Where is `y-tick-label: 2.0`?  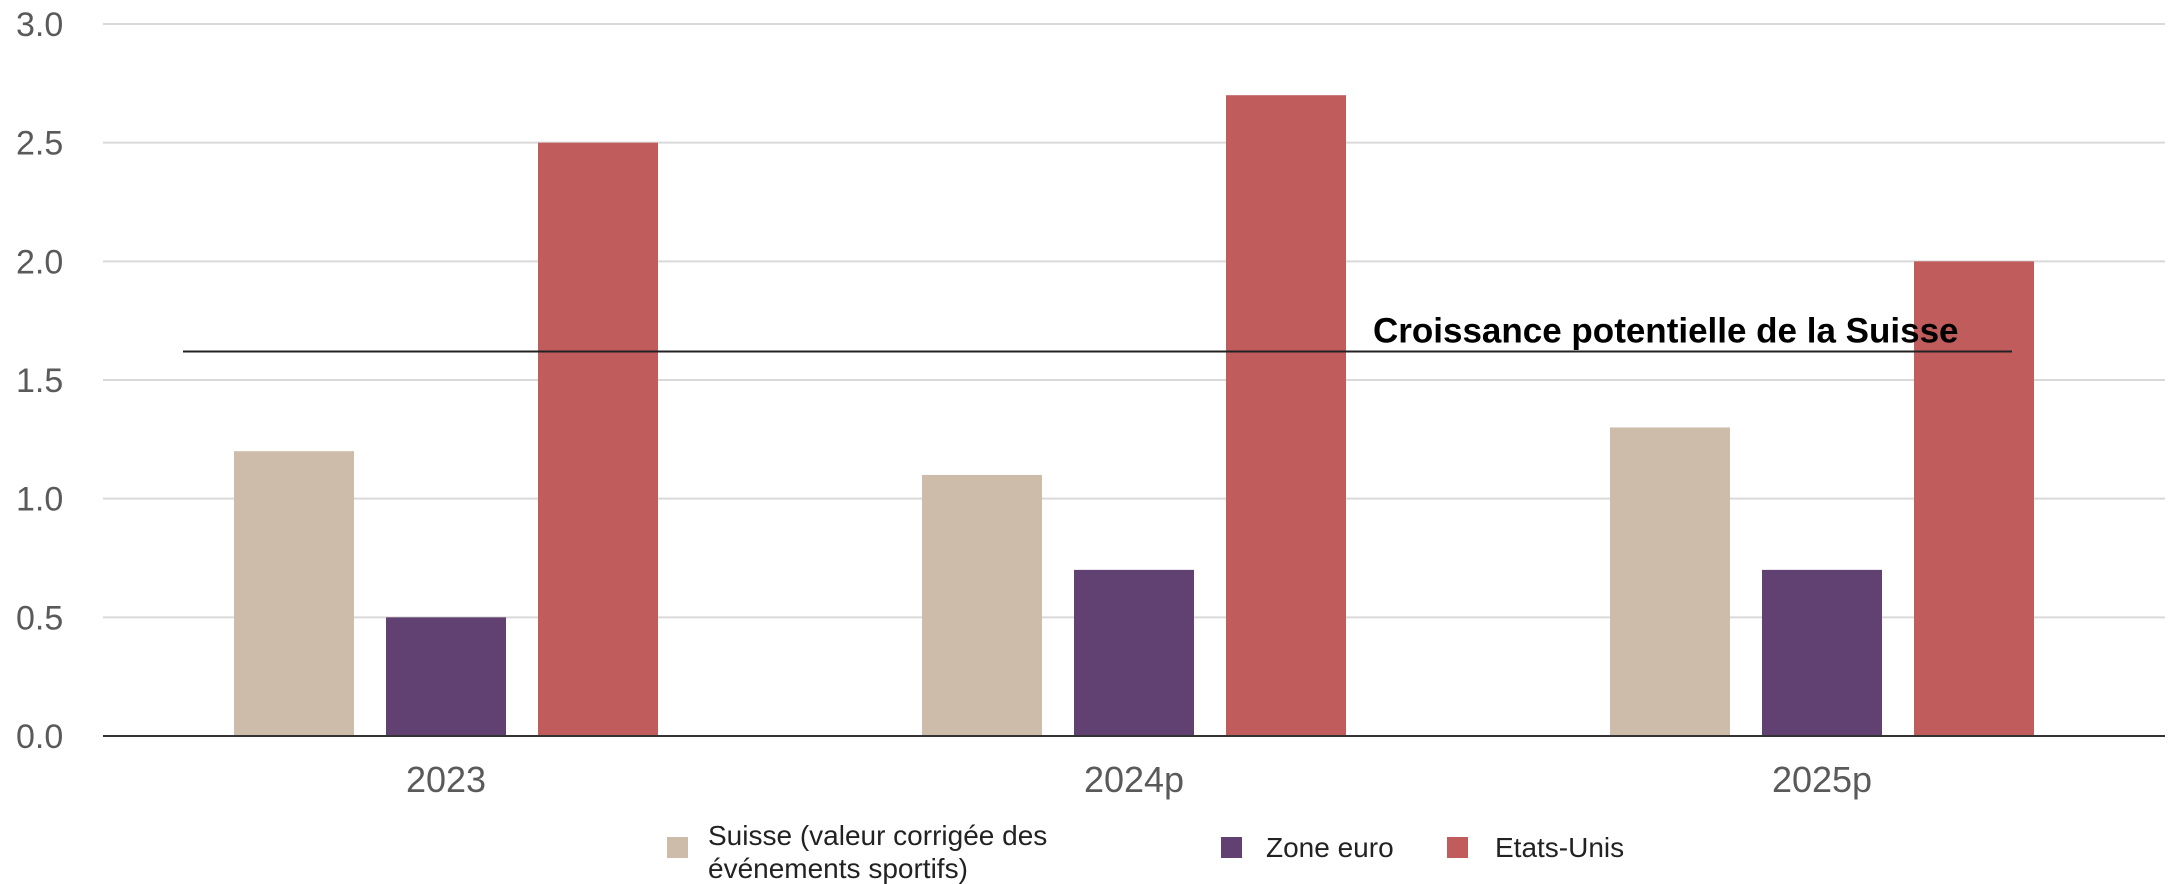
y-tick-label: 2.0 is located at coordinates (39, 262).